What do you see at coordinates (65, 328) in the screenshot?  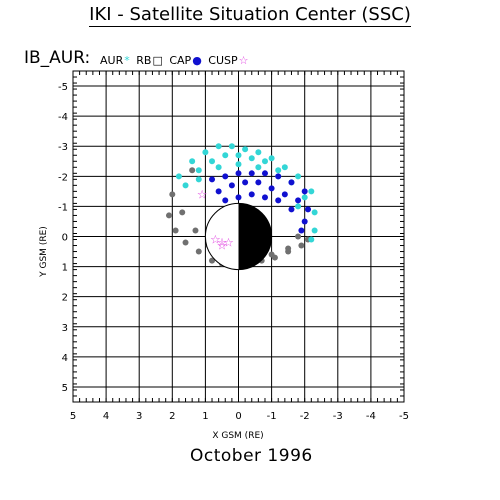 I see `y-tick-label: 3` at bounding box center [65, 328].